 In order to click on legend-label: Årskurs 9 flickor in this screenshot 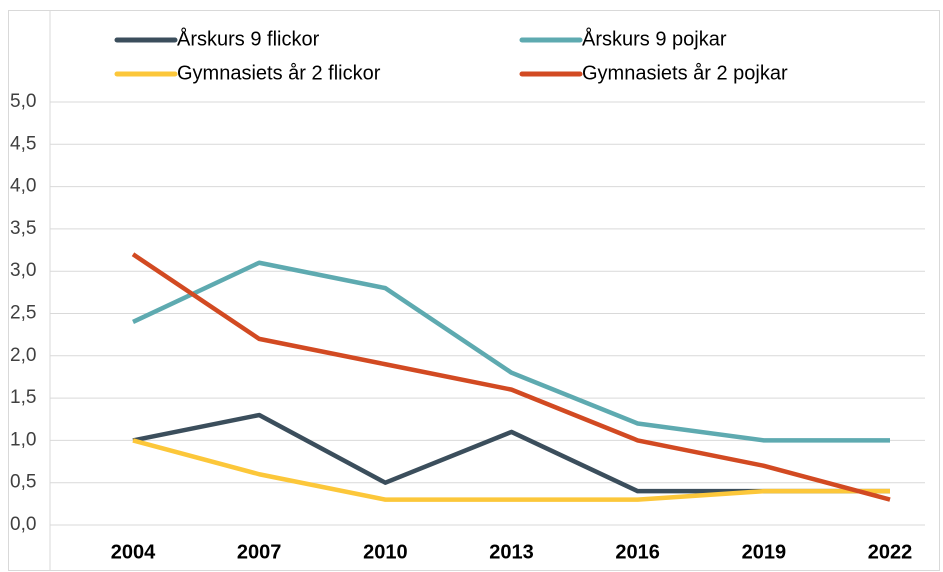, I will do `click(248, 38)`.